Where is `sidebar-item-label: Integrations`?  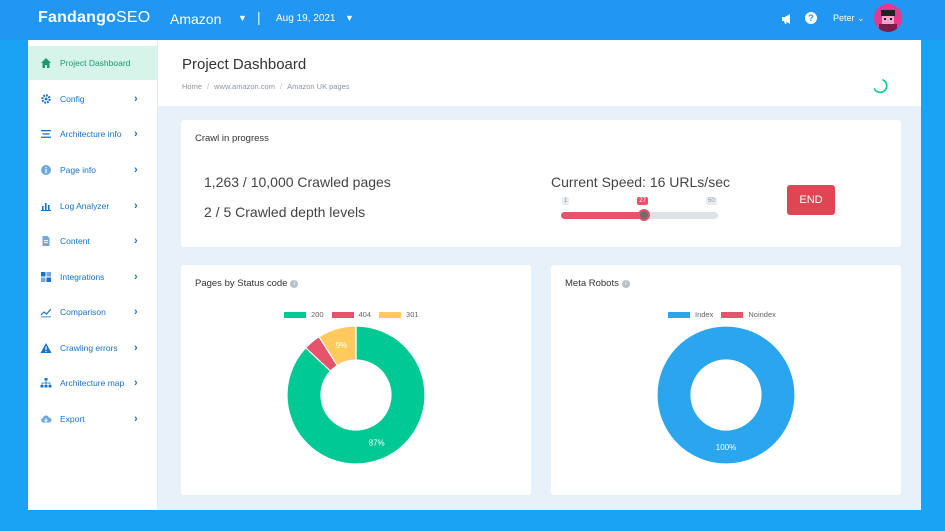 sidebar-item-label: Integrations is located at coordinates (82, 277).